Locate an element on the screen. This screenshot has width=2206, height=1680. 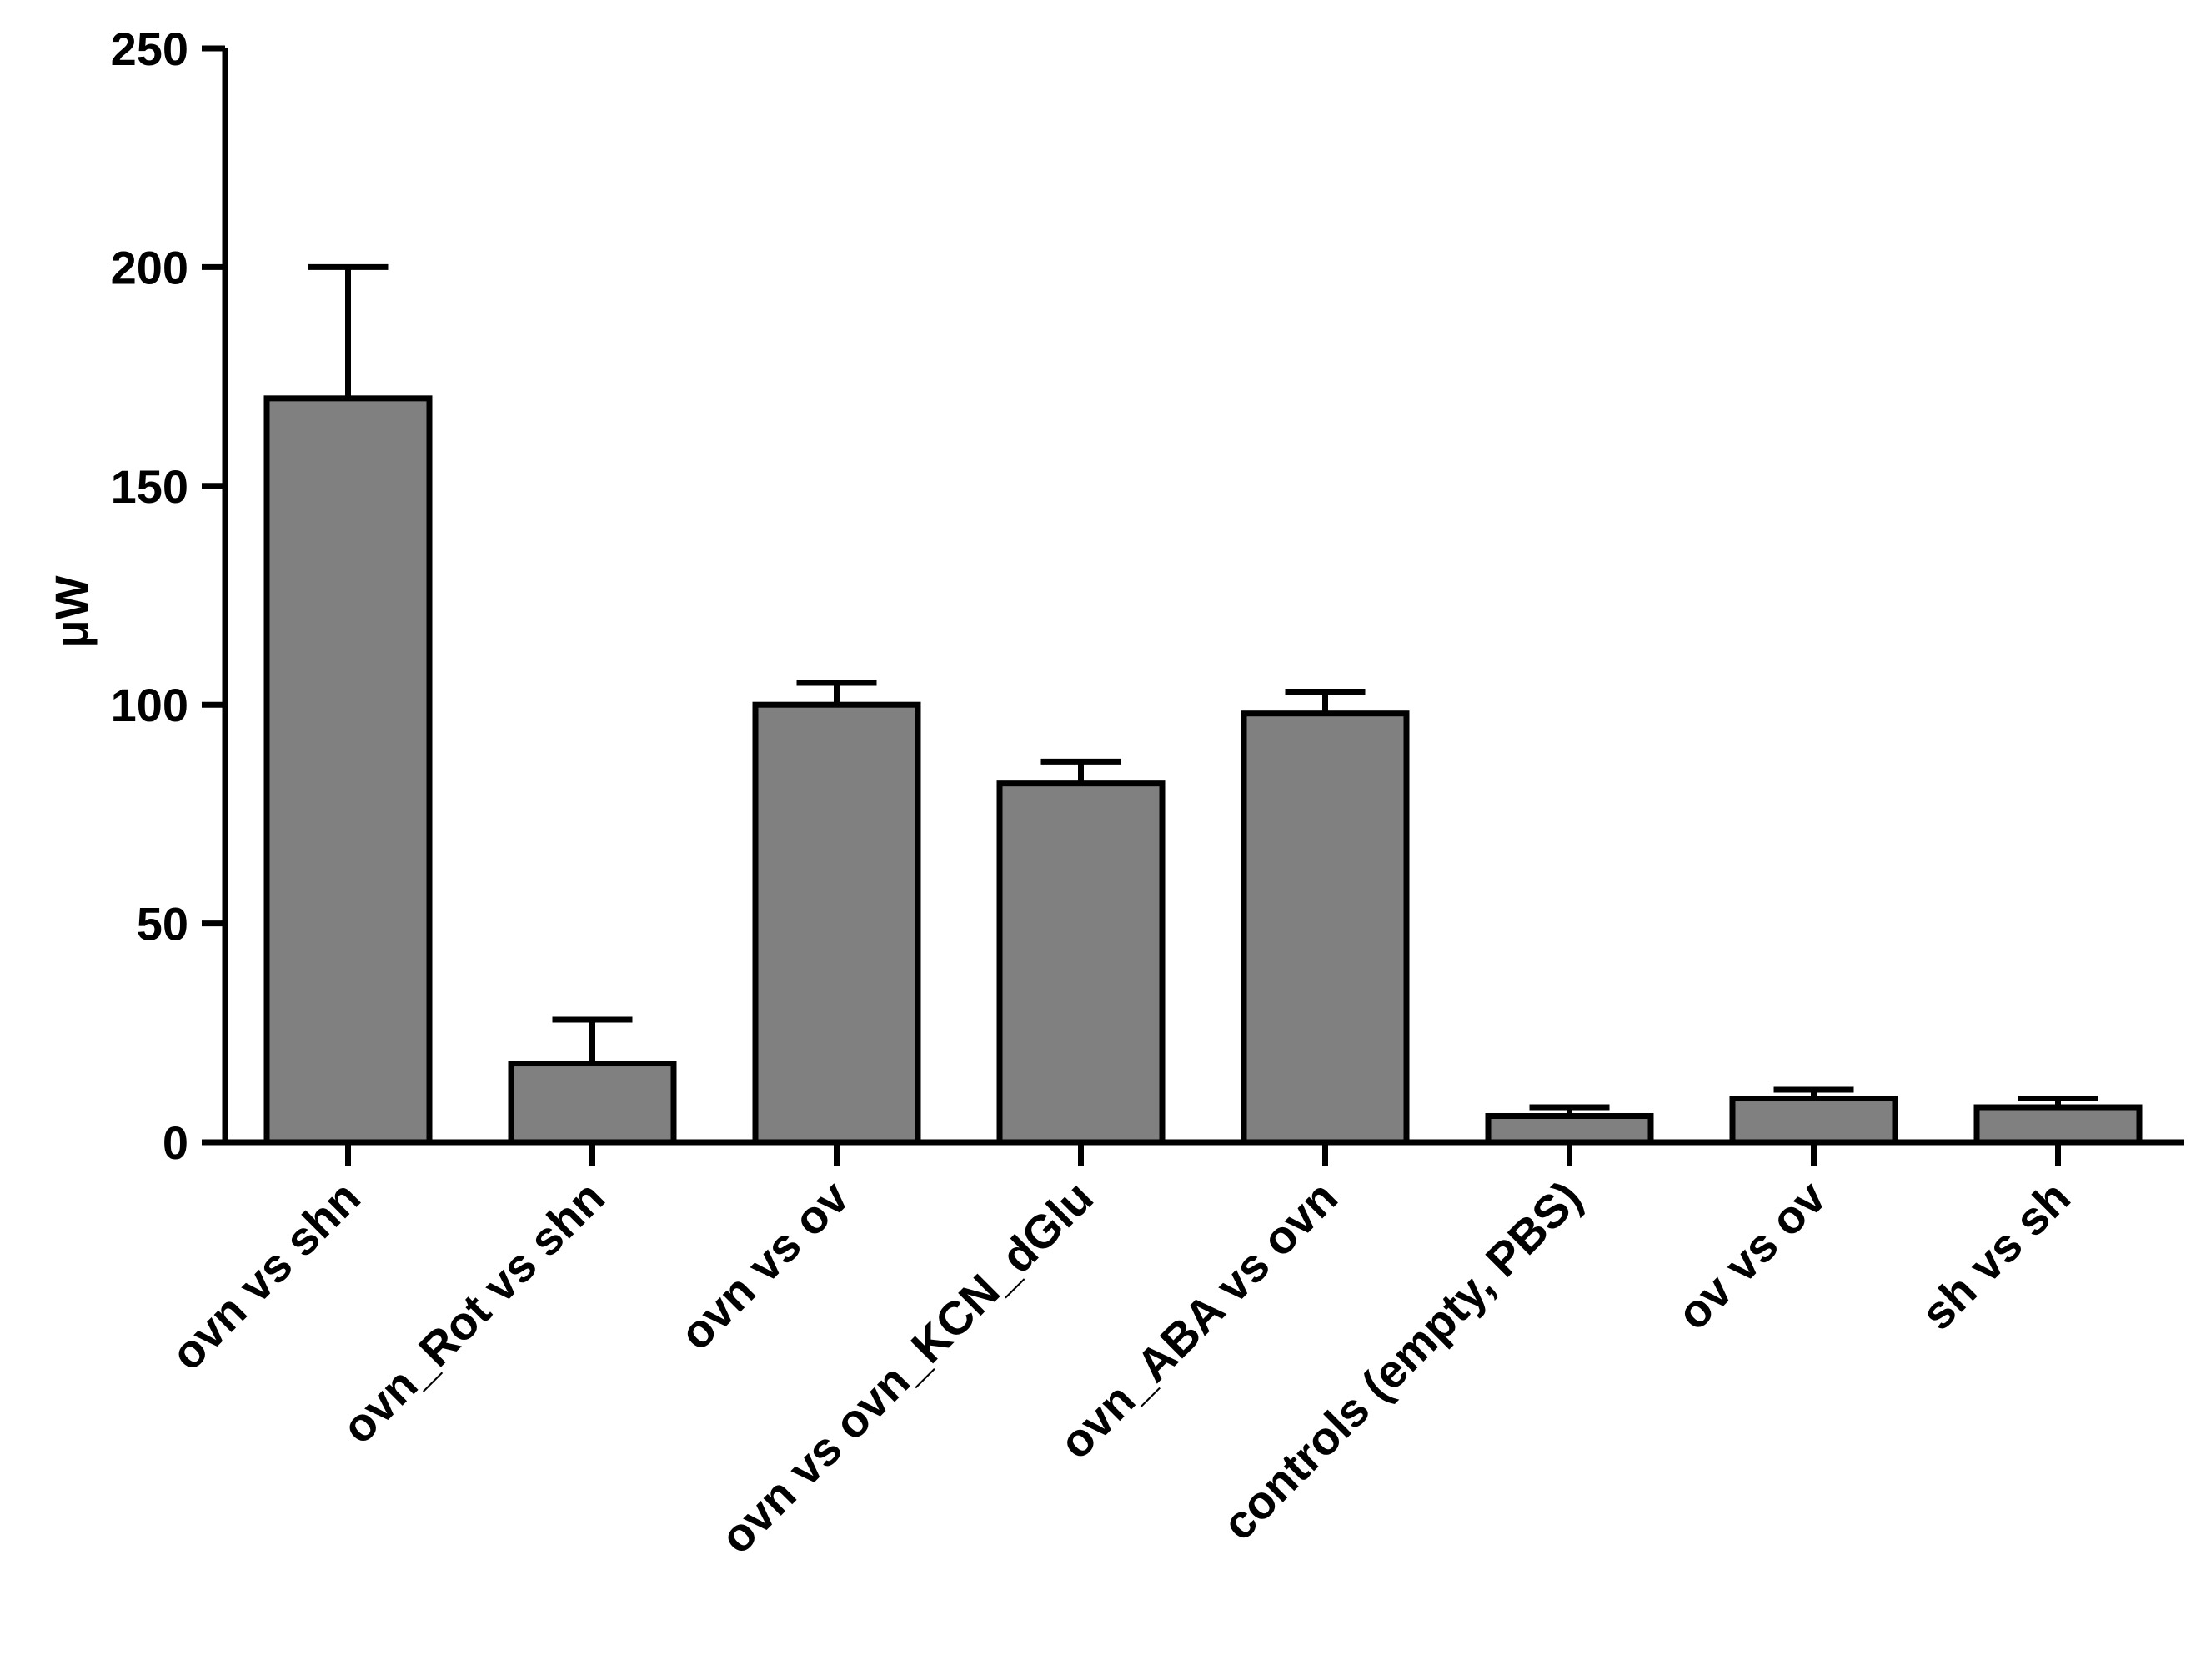
y-tick-label: 50 is located at coordinates (162, 924).